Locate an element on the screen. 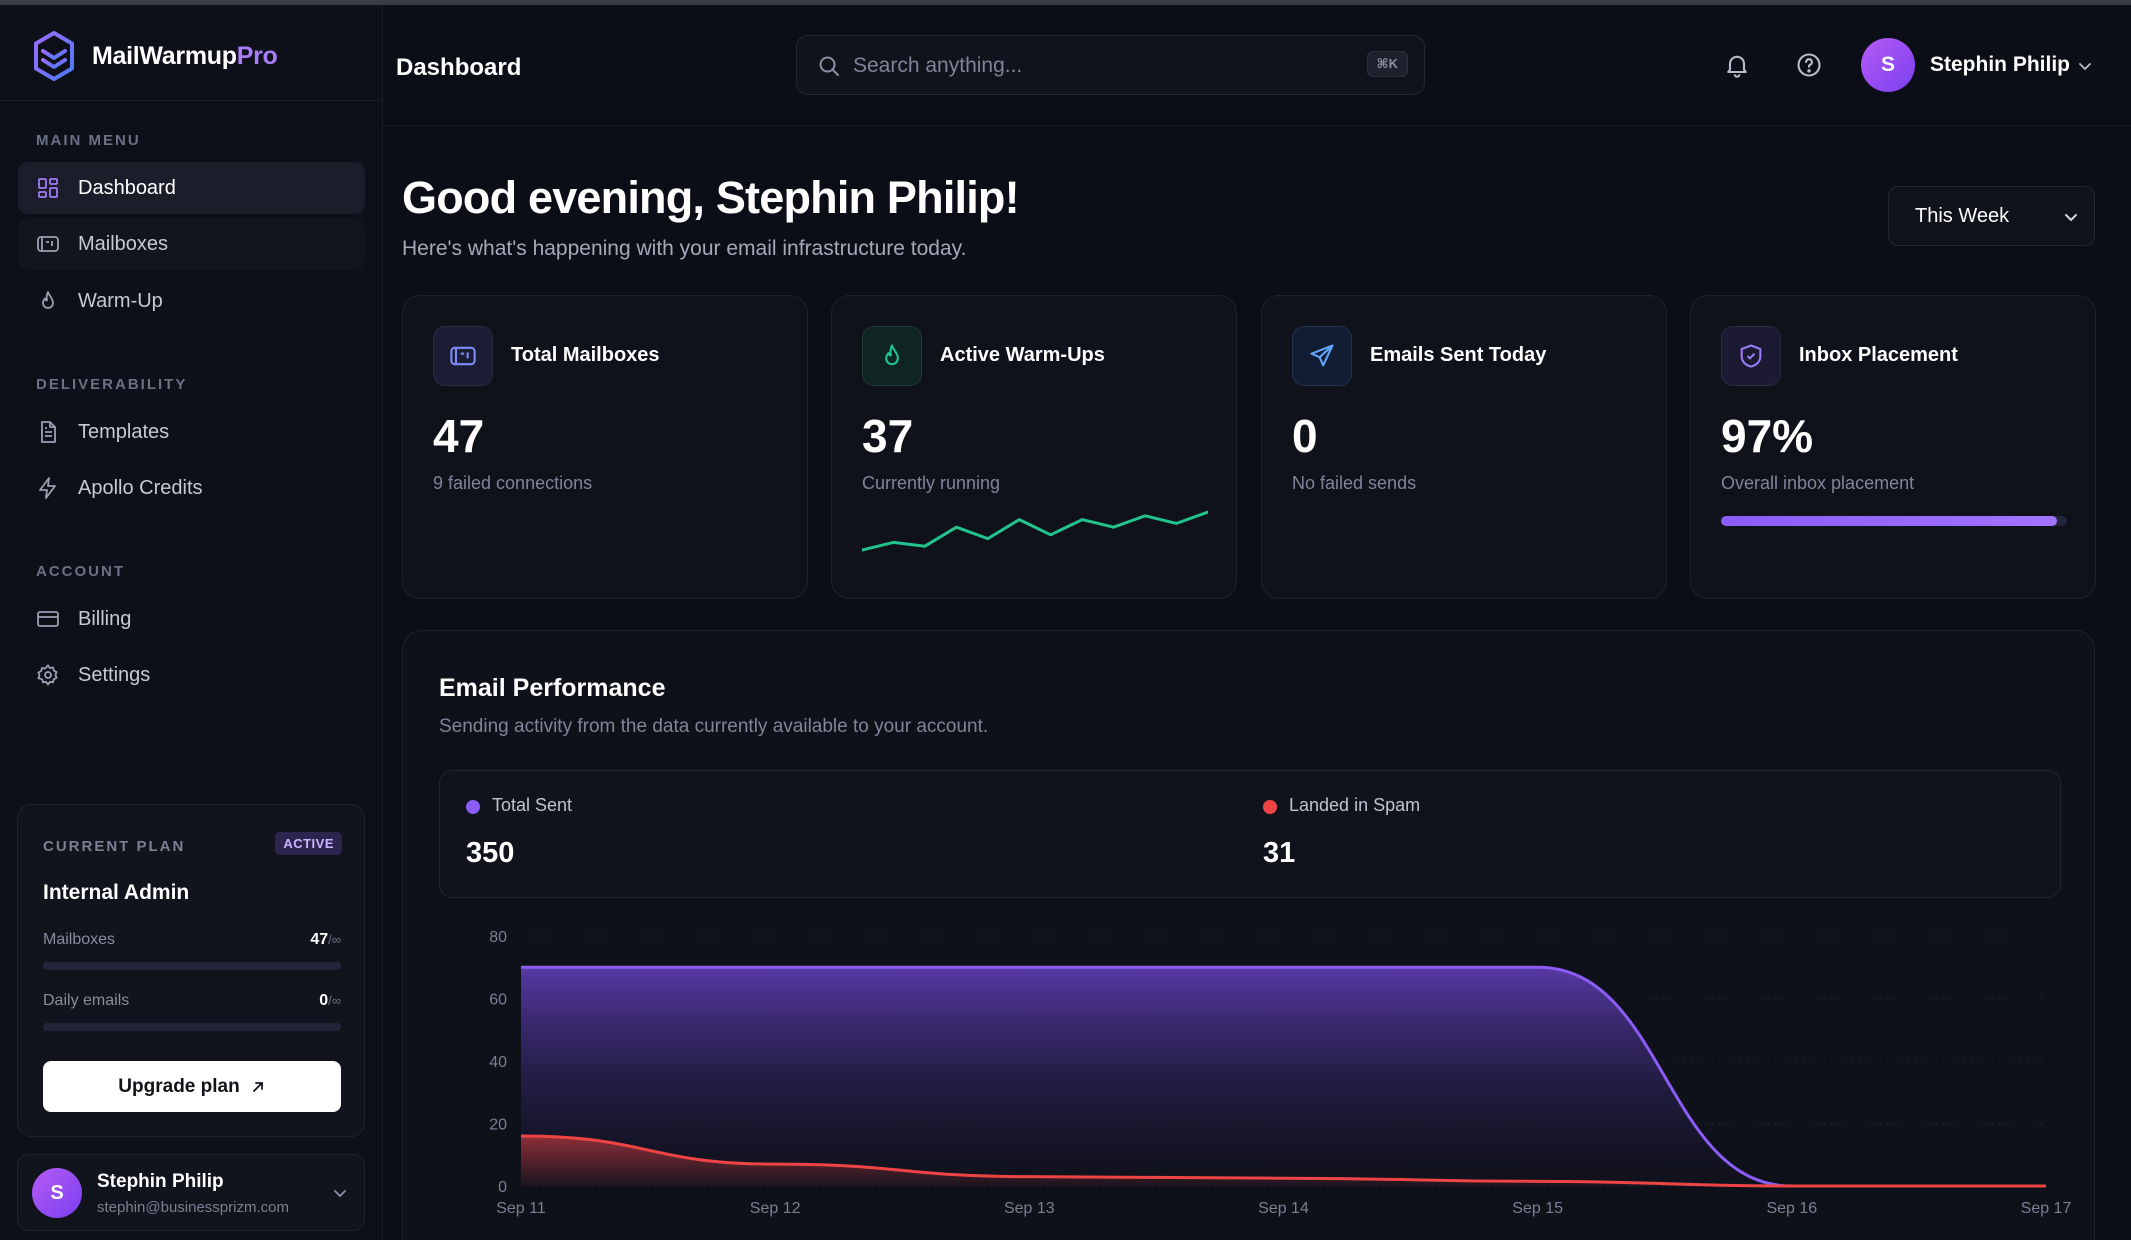 This screenshot has width=2131, height=1240. search-icon is located at coordinates (829, 66).